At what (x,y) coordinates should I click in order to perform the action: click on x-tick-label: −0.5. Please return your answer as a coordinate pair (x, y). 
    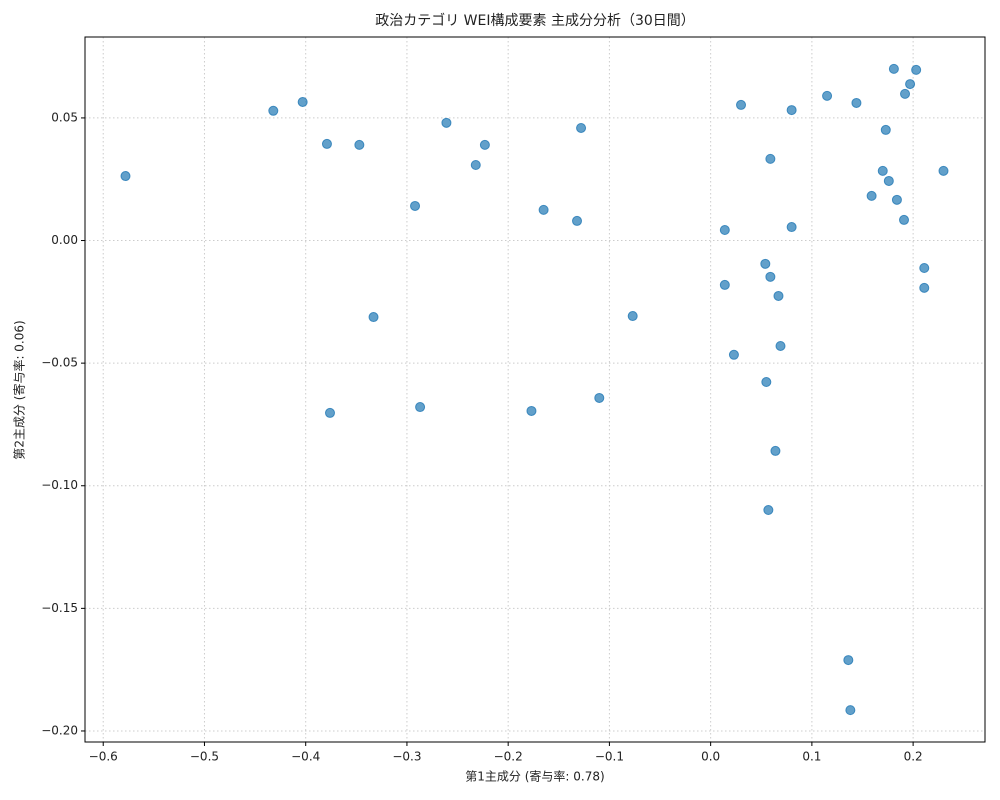
    Looking at the image, I should click on (204, 757).